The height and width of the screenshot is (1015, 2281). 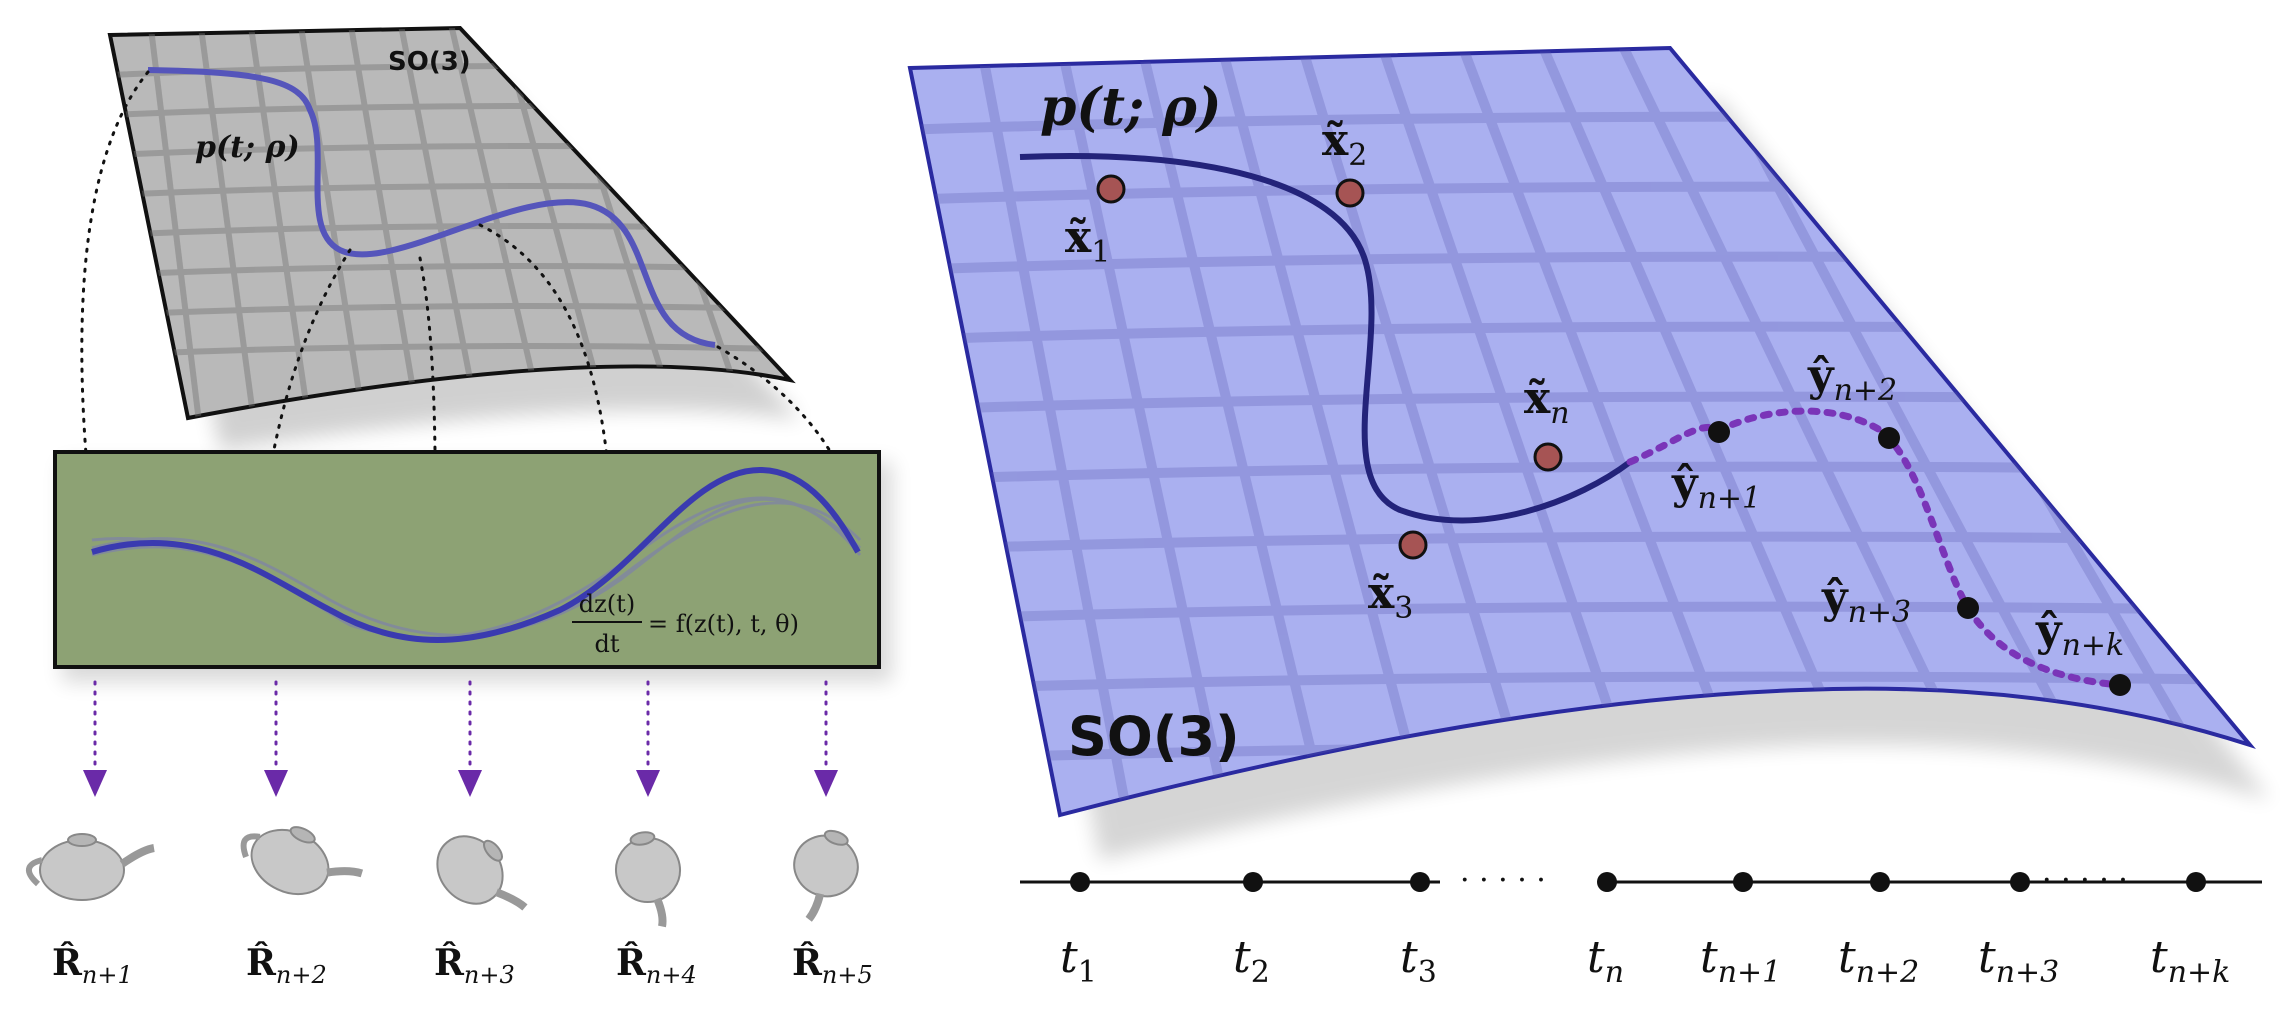 I want to click on time-label-tn3: tn+3, so click(x=2018, y=961).